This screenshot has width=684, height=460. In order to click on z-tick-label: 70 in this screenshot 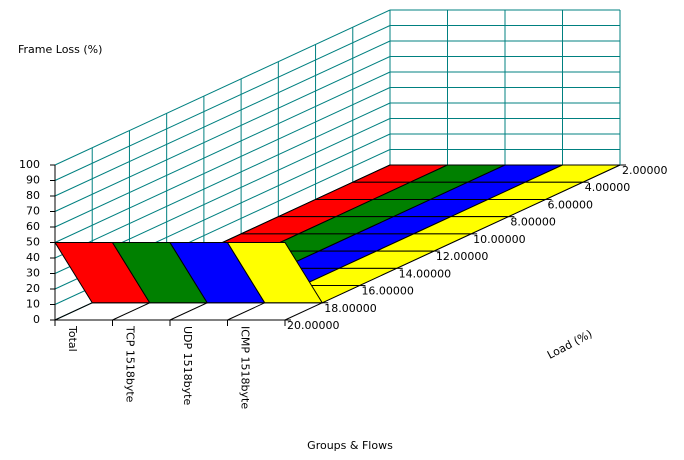, I will do `click(33, 211)`.